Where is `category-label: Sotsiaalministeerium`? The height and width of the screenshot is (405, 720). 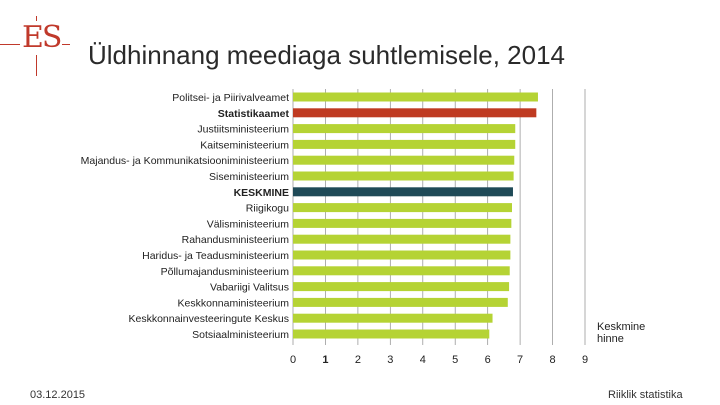 category-label: Sotsiaalministeerium is located at coordinates (240, 335).